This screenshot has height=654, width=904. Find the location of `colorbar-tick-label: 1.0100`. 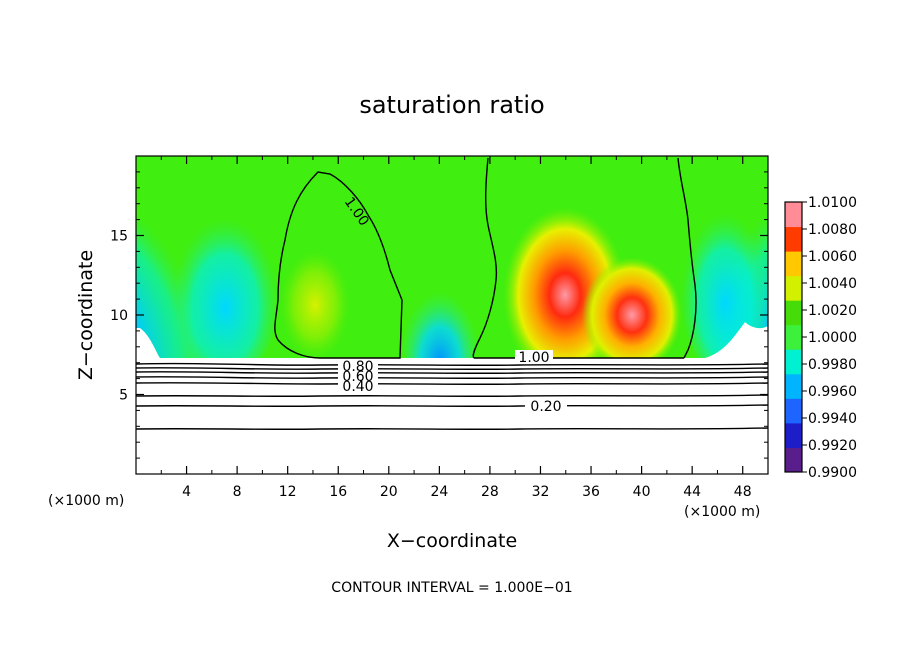

colorbar-tick-label: 1.0100 is located at coordinates (832, 203).